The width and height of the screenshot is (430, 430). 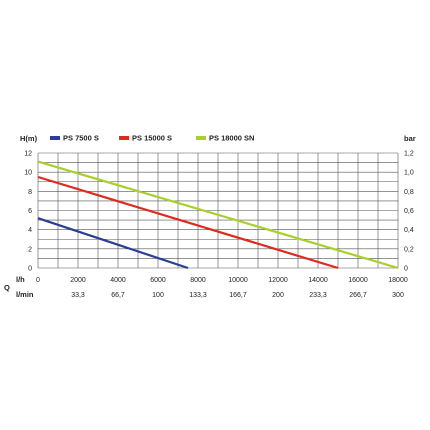 I want to click on x-tick-label: 0, so click(x=38, y=280).